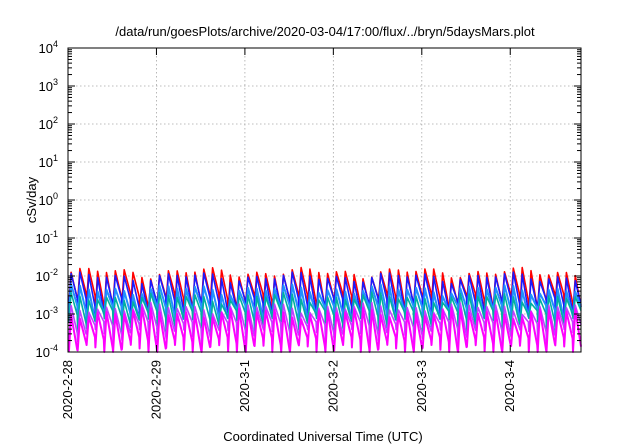  I want to click on x-axis-label: Coordinated Universal Time (UTC), so click(322, 436).